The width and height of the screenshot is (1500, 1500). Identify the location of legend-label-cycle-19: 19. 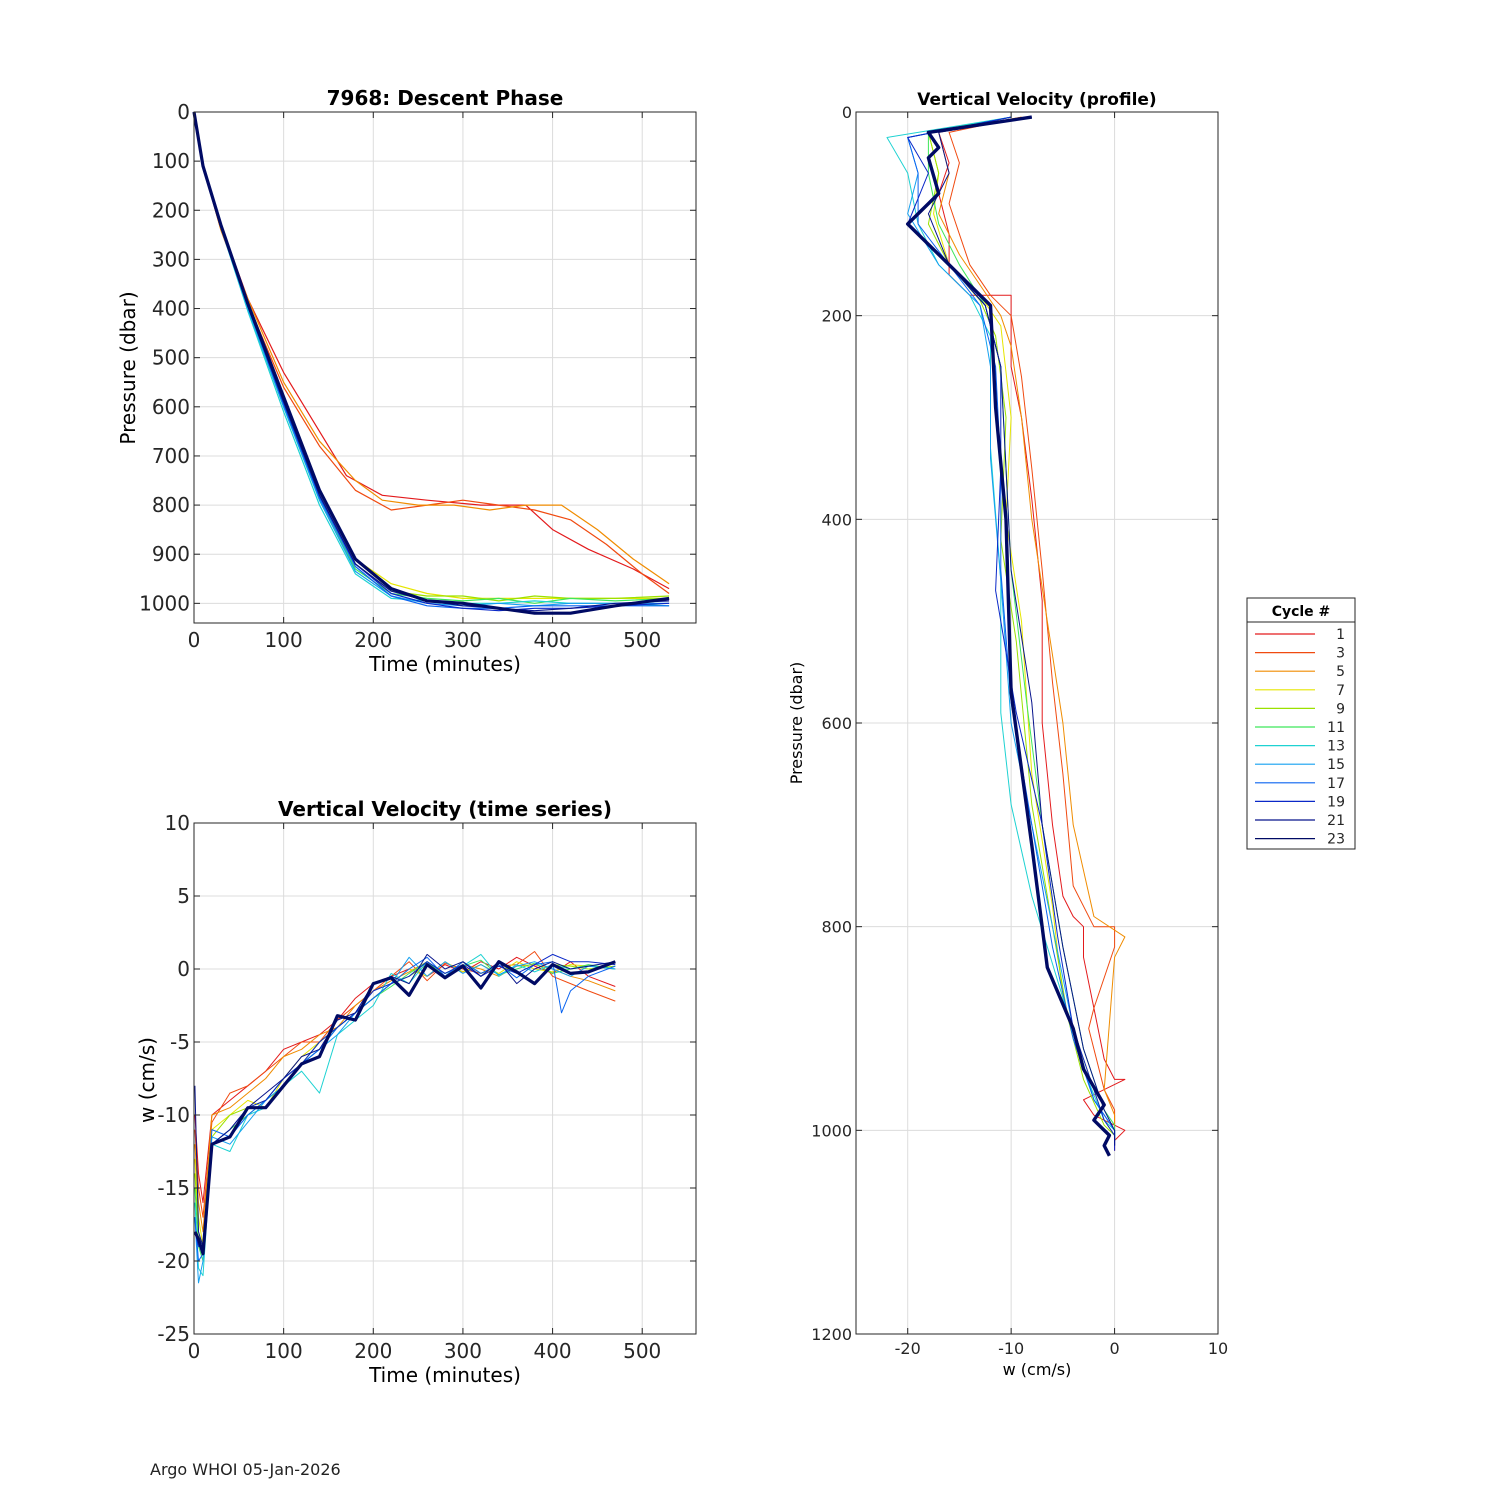
(1336, 802).